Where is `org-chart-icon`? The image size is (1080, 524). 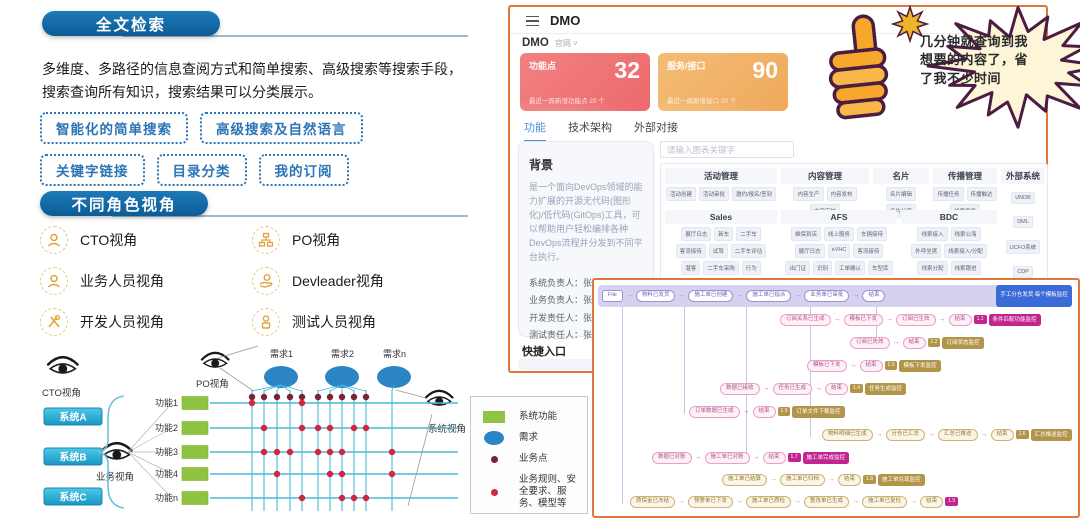 org-chart-icon is located at coordinates (266, 240).